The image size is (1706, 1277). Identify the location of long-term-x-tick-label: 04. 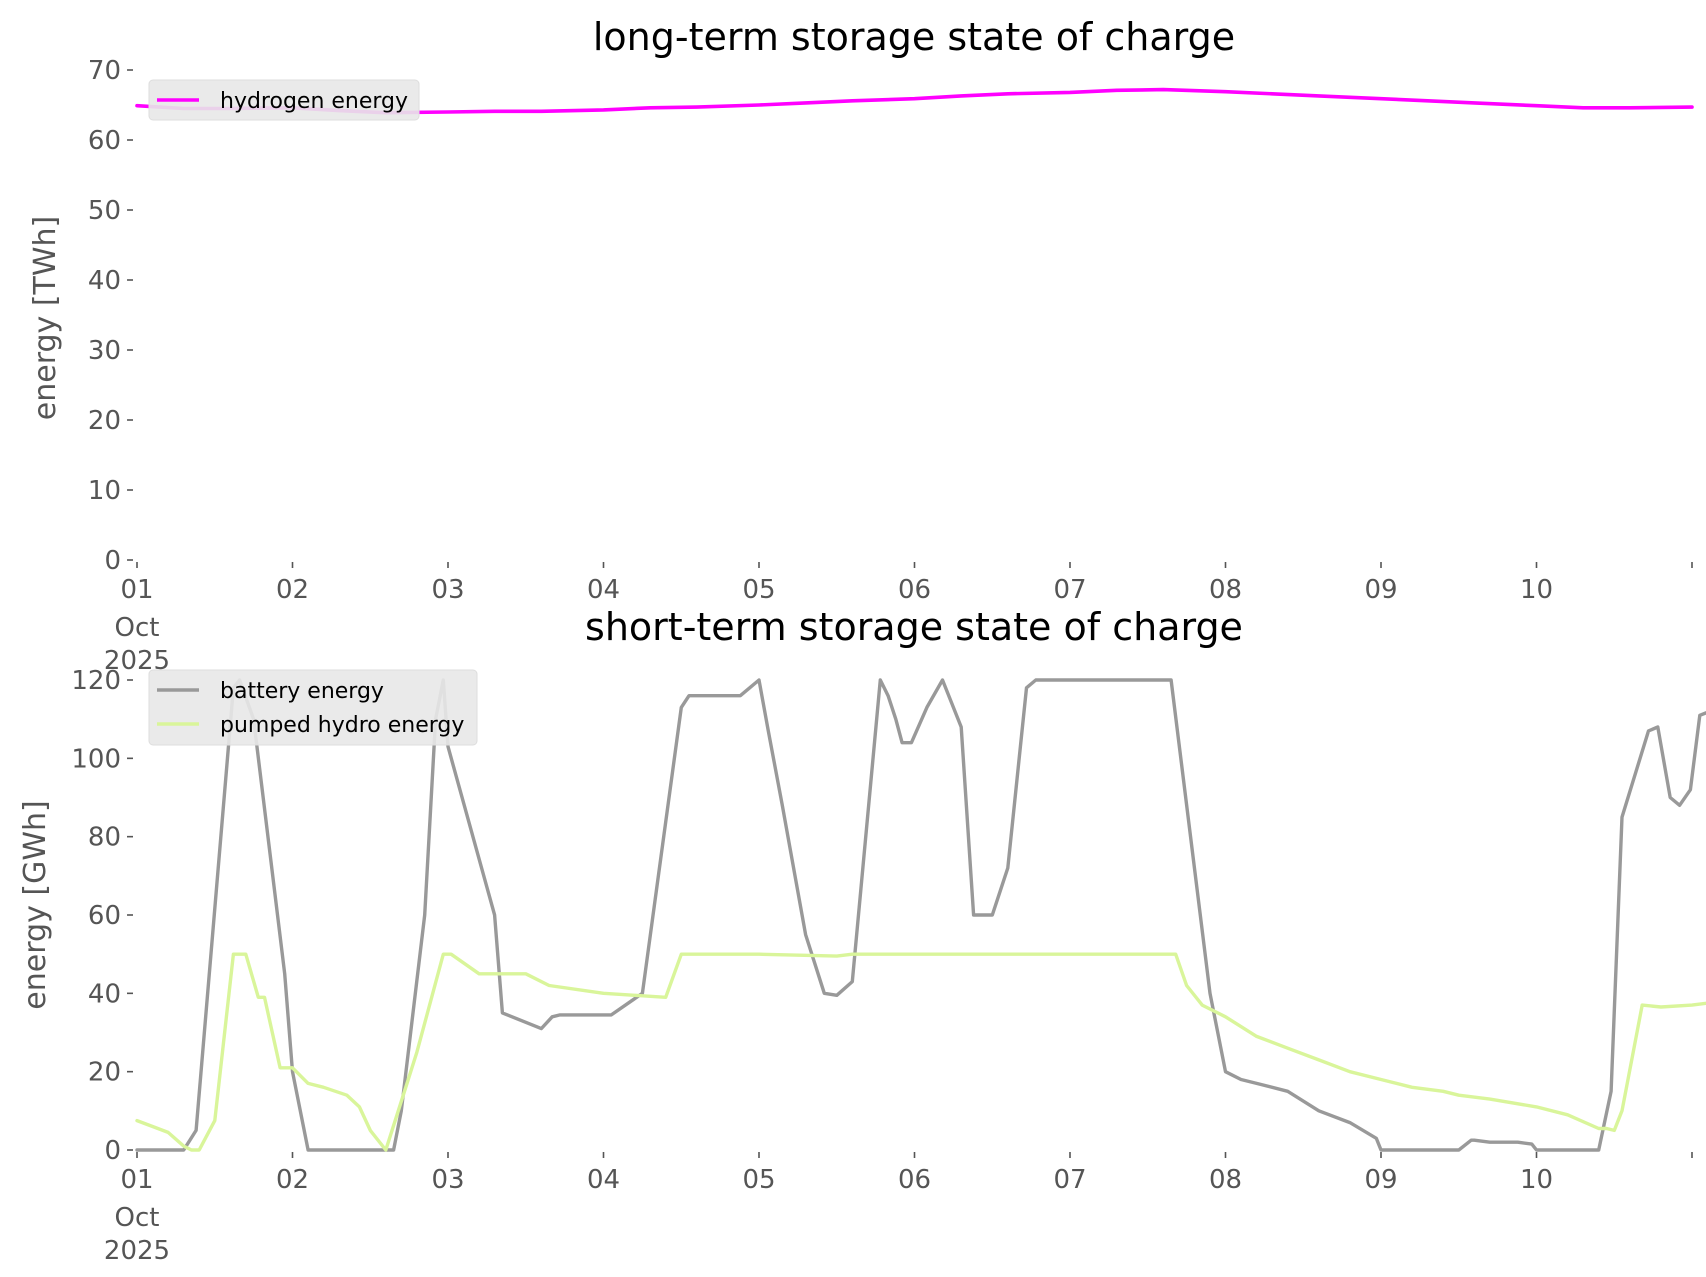
(603, 590).